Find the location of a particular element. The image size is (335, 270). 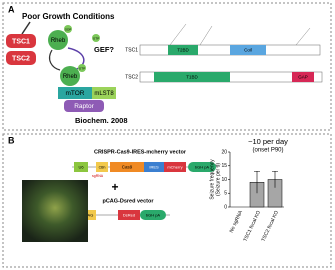

node-label: GEF? is located at coordinates (104, 49).